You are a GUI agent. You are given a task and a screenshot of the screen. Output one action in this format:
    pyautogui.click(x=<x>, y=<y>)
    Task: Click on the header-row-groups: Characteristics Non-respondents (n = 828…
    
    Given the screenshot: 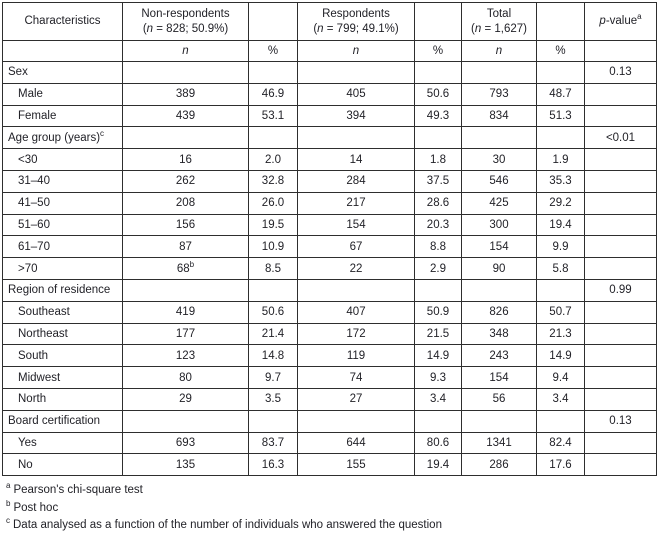 What is the action you would take?
    pyautogui.click(x=329, y=21)
    